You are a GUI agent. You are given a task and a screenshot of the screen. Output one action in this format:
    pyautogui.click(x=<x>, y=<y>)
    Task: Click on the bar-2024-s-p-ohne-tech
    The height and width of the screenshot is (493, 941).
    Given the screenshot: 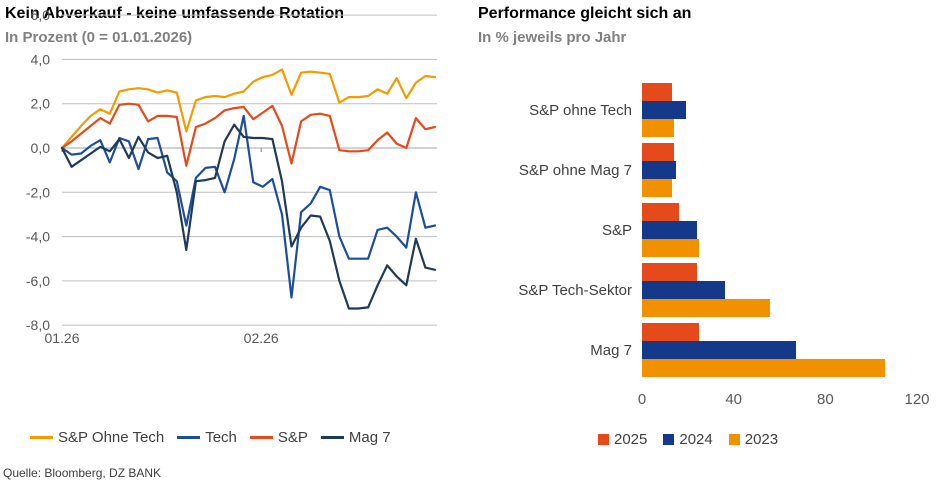 What is the action you would take?
    pyautogui.click(x=664, y=110)
    